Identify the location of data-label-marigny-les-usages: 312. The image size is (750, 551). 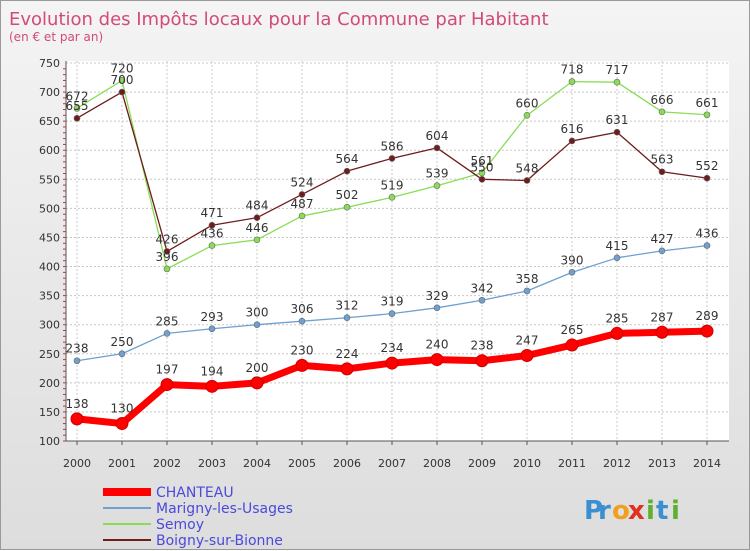
(347, 306).